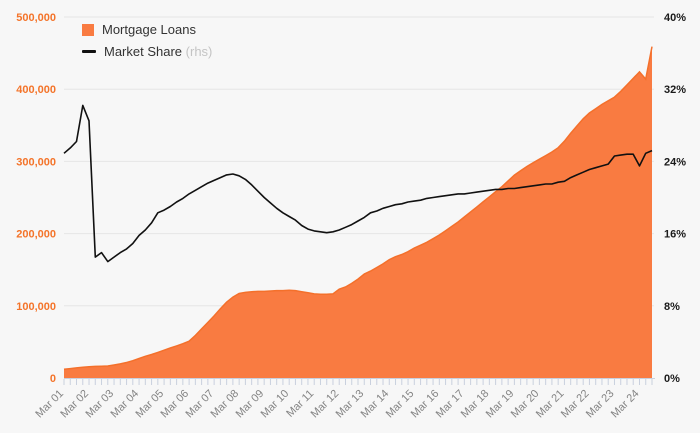 The width and height of the screenshot is (700, 433). What do you see at coordinates (36, 235) in the screenshot?
I see `y-axis-left-label: 200,000` at bounding box center [36, 235].